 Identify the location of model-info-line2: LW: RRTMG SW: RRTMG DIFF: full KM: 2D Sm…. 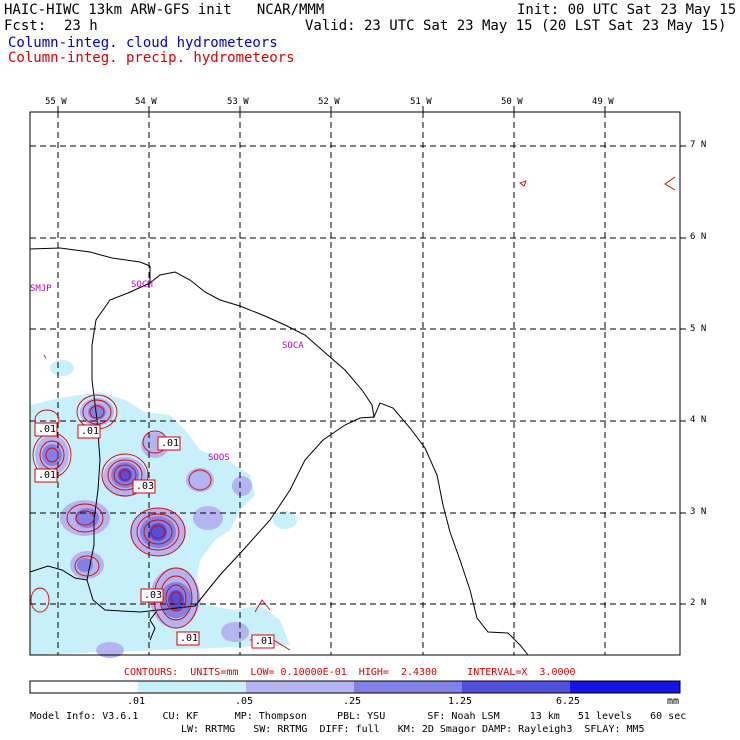
(413, 729).